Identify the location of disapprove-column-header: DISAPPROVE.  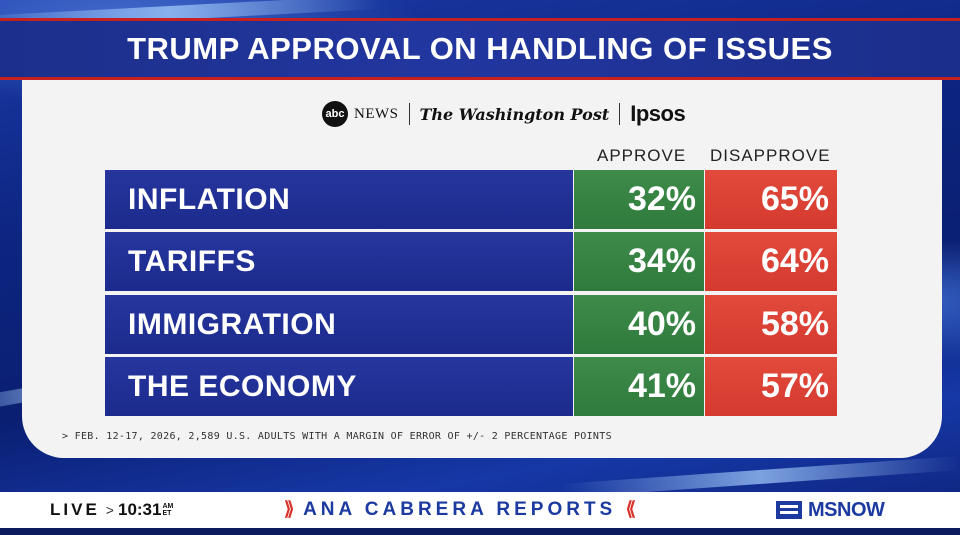
(770, 155).